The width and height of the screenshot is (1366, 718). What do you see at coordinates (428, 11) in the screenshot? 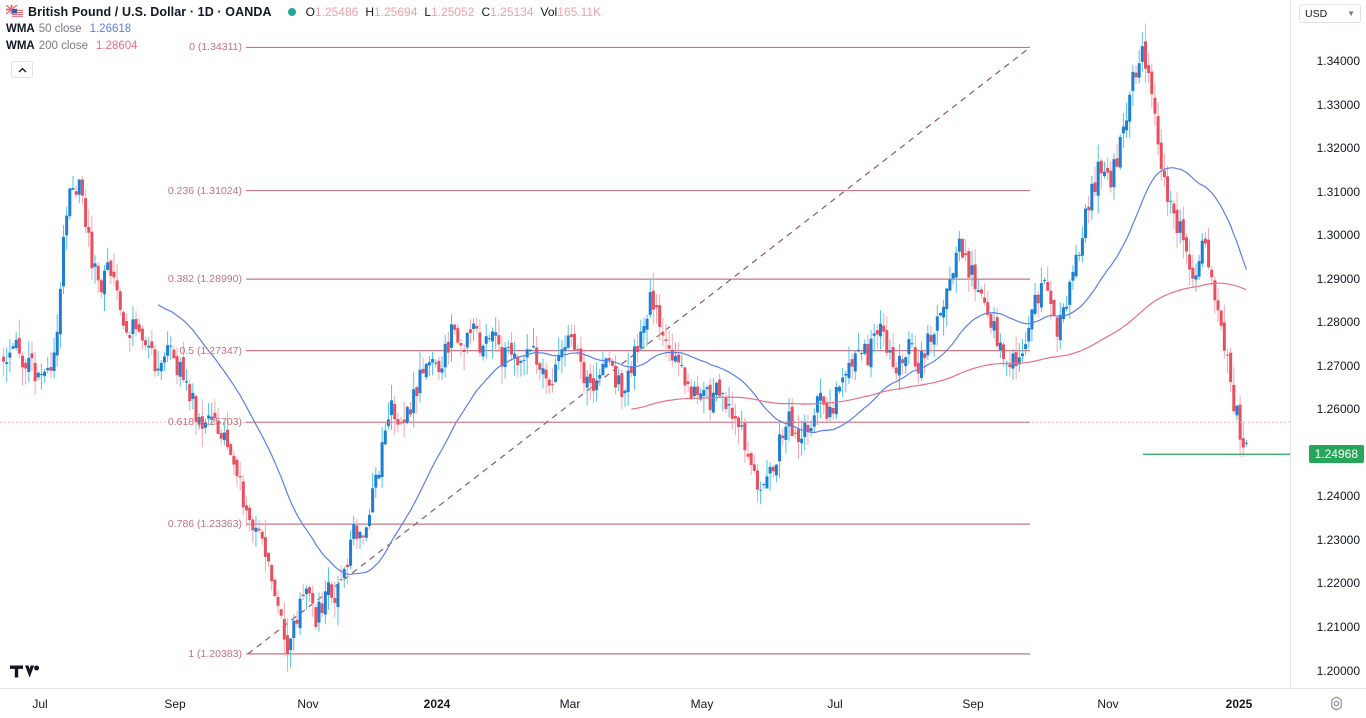
I see `ohlc-low-key: L` at bounding box center [428, 11].